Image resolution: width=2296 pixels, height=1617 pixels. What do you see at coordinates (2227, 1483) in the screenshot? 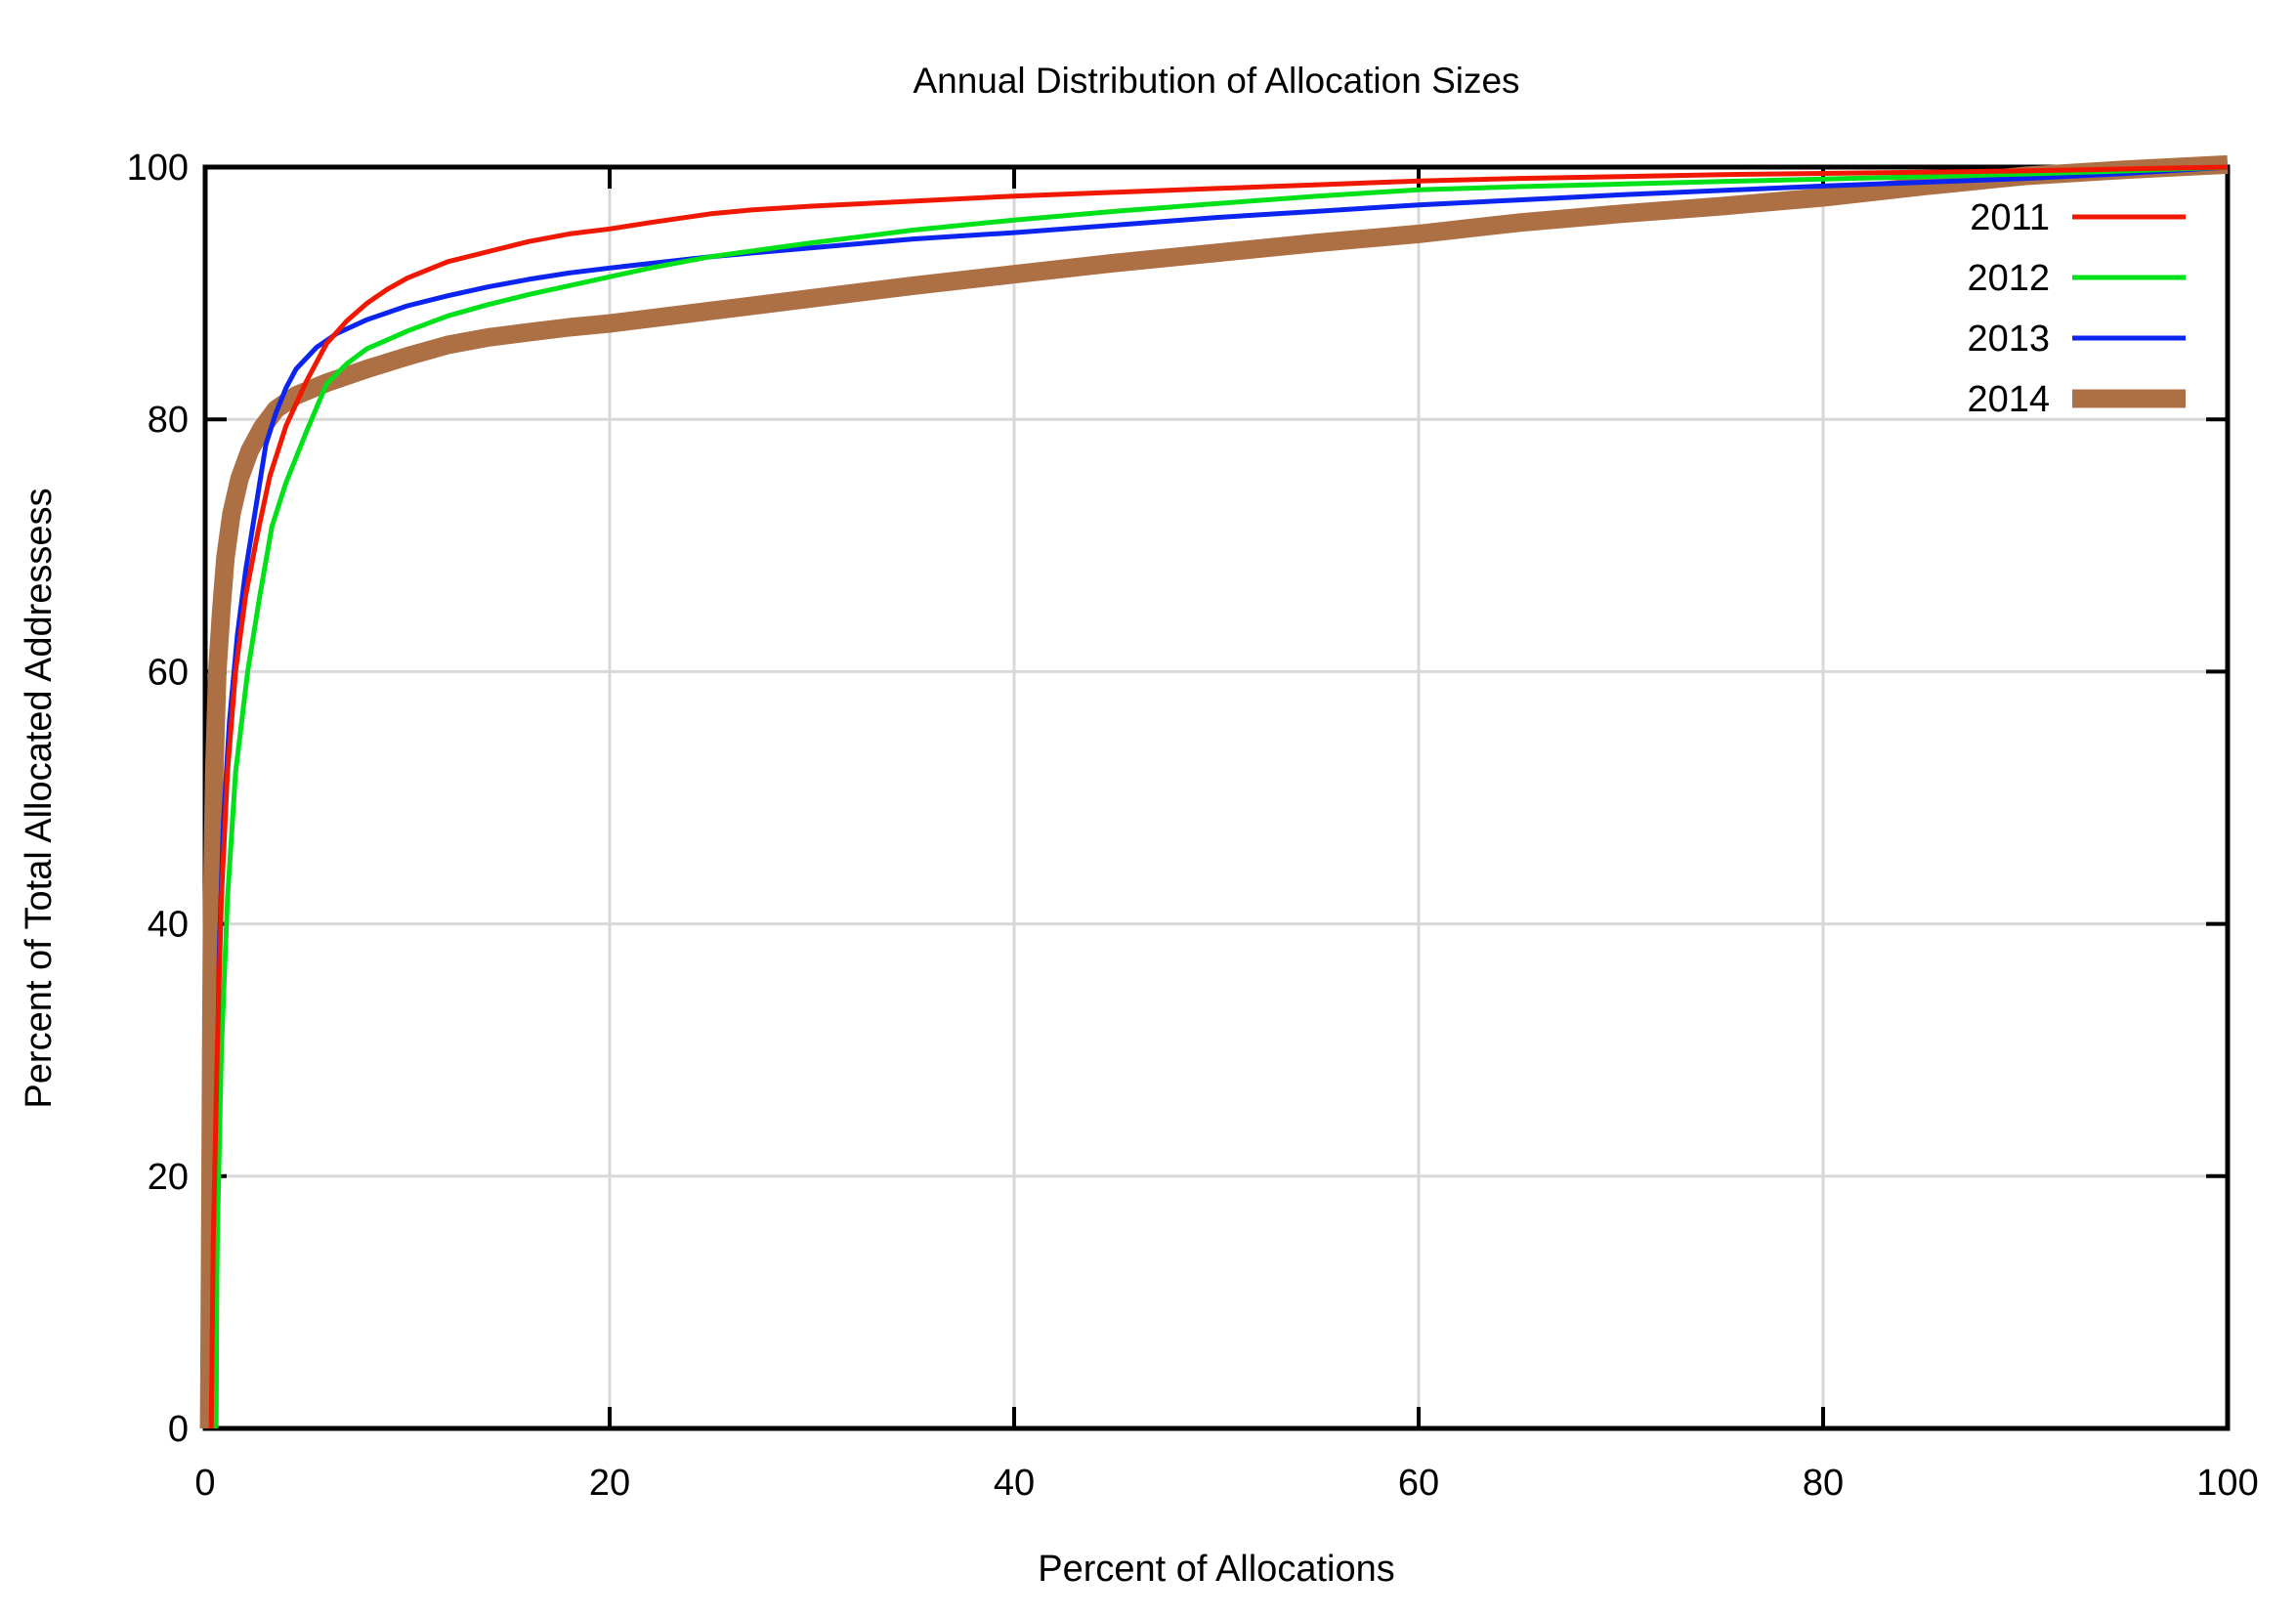
I see `x-tick-label-100: 100` at bounding box center [2227, 1483].